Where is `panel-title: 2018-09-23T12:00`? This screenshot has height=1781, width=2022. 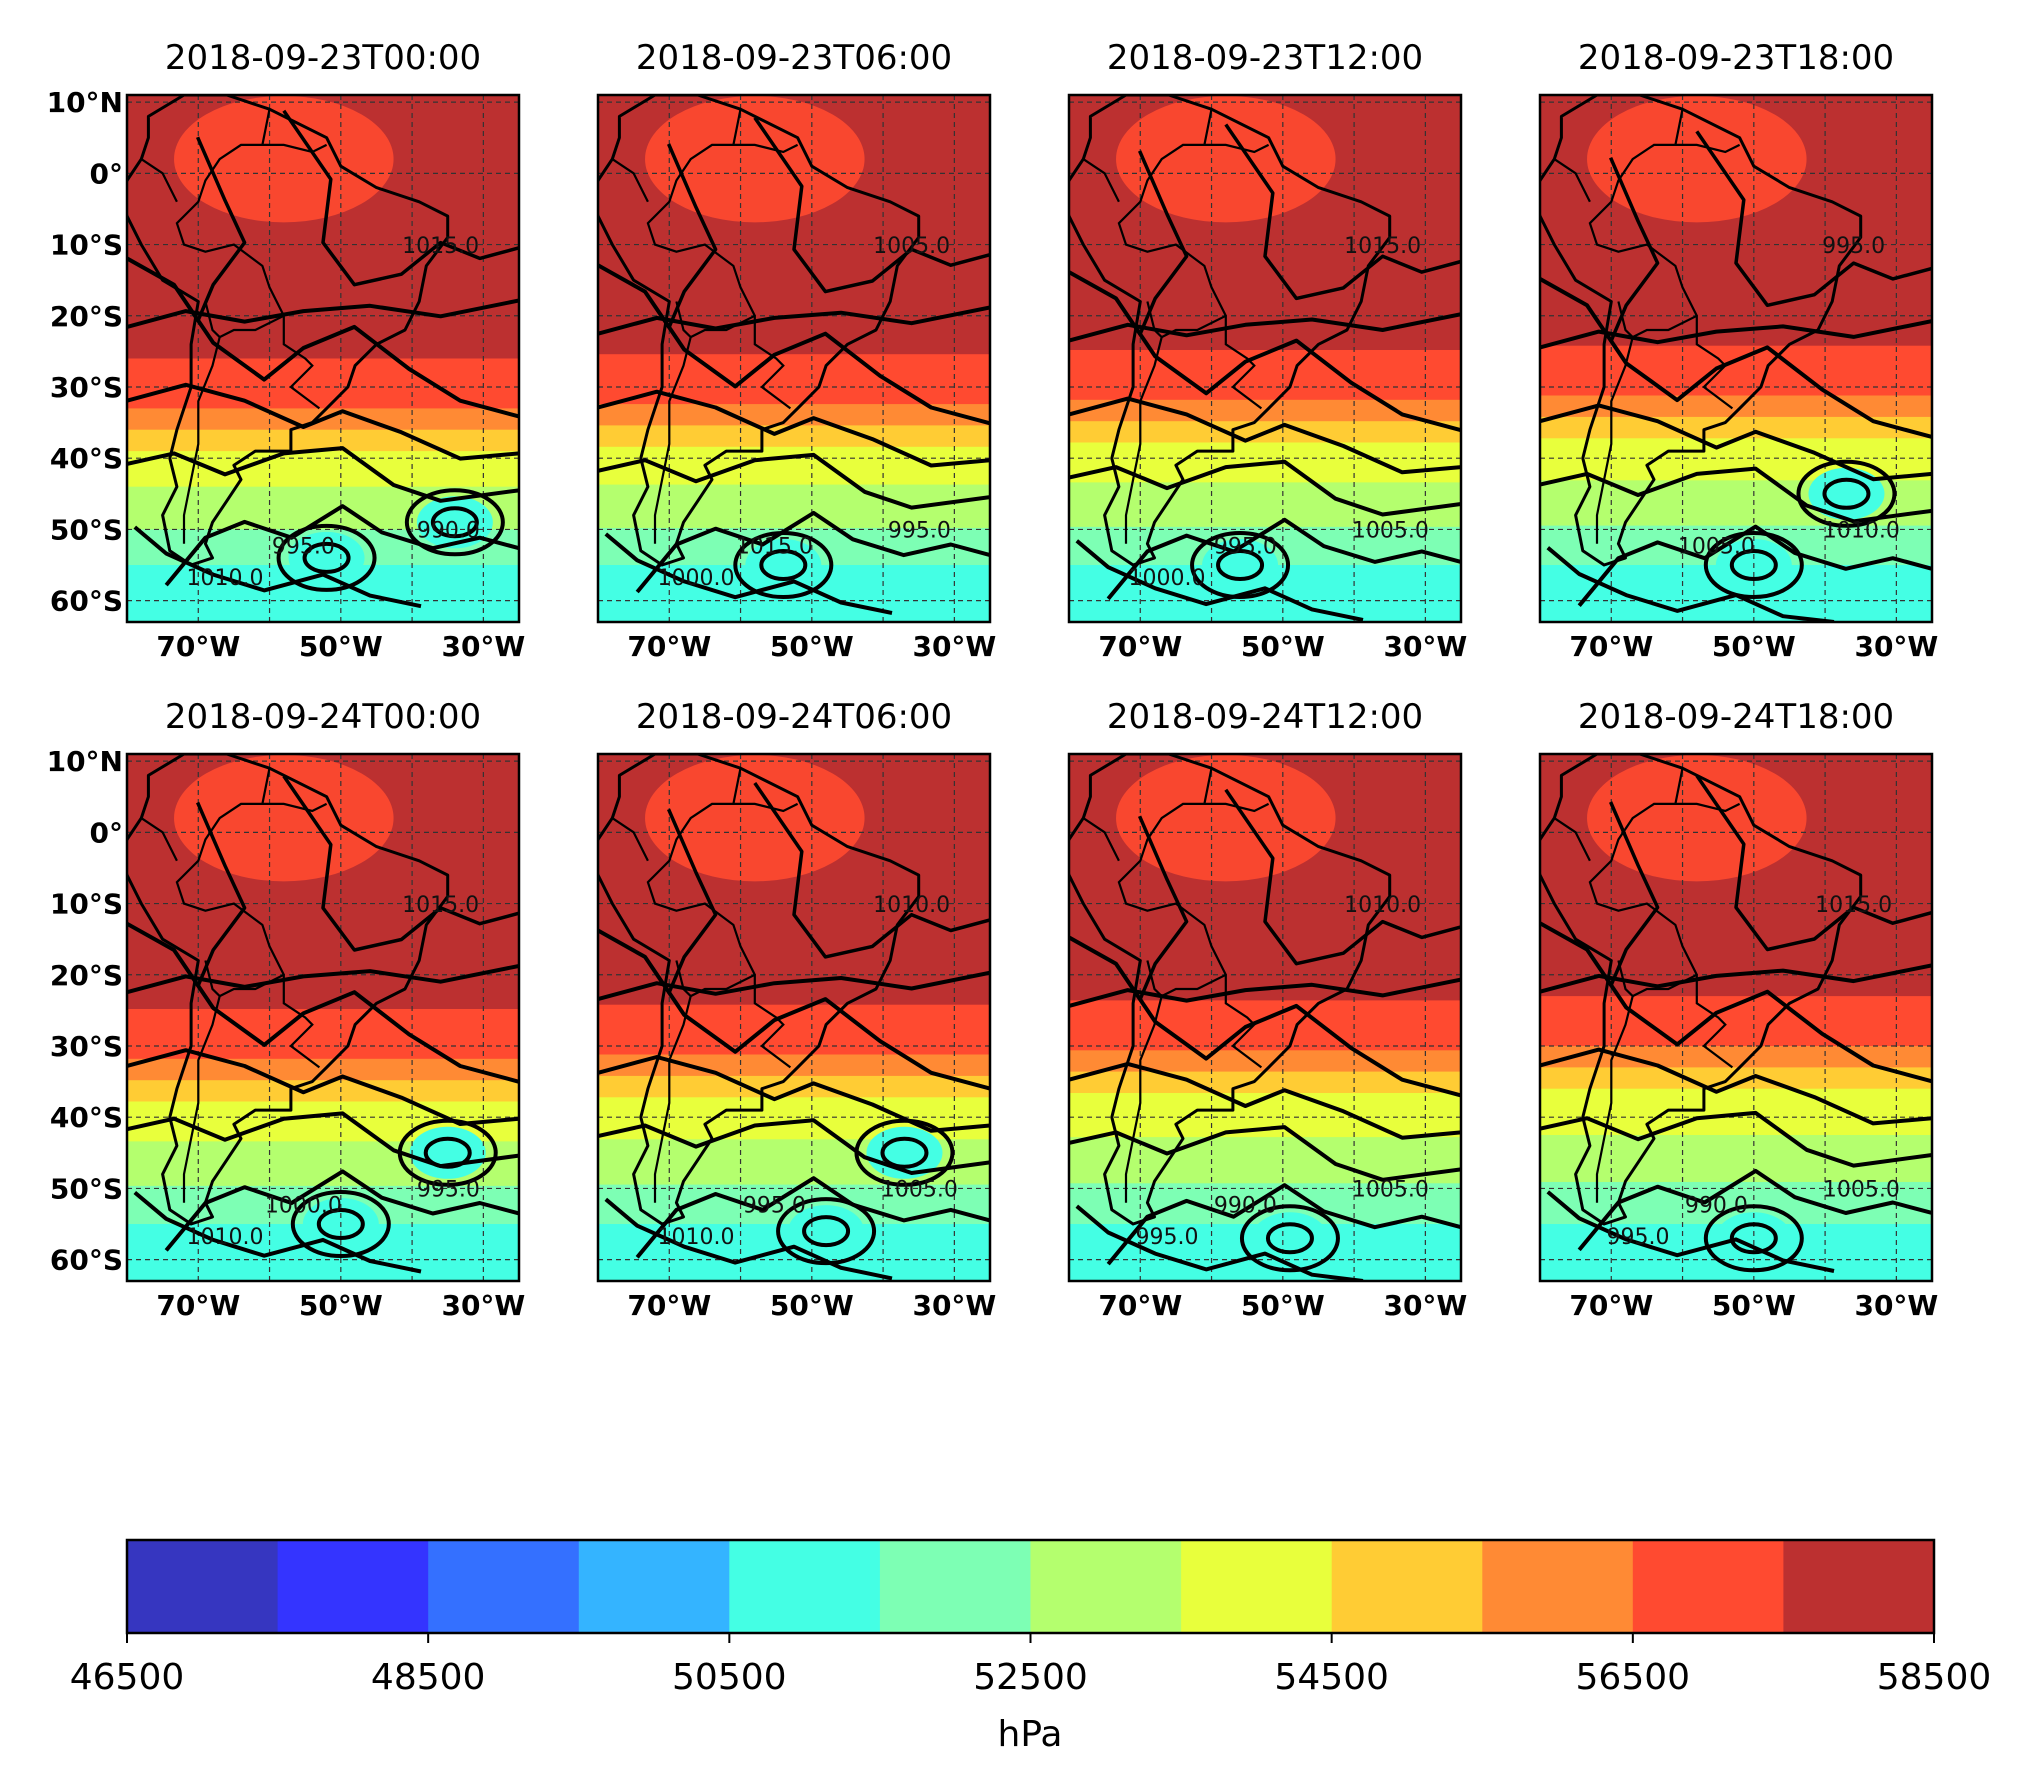
panel-title: 2018-09-23T12:00 is located at coordinates (1265, 58).